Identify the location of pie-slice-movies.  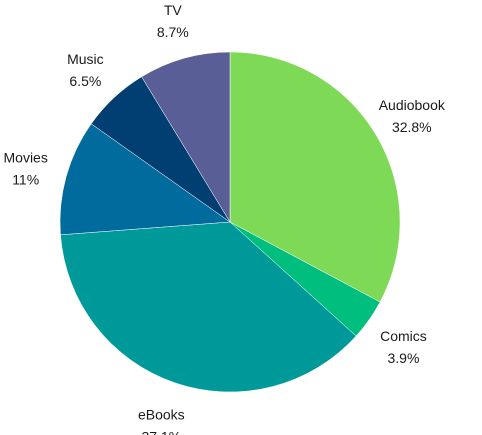
(145, 179).